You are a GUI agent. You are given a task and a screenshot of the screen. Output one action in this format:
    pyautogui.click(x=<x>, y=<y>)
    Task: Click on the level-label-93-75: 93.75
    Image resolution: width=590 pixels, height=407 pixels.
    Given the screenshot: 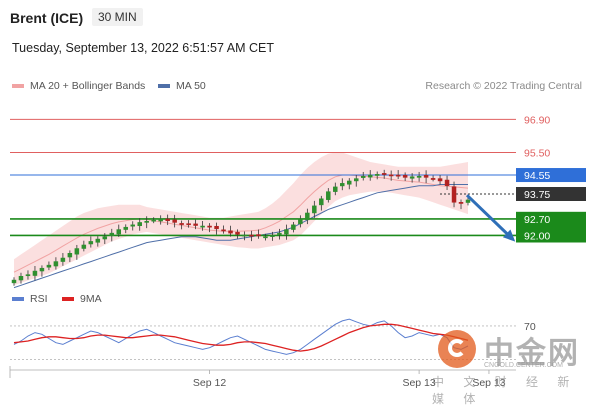 What is the action you would take?
    pyautogui.click(x=537, y=195)
    